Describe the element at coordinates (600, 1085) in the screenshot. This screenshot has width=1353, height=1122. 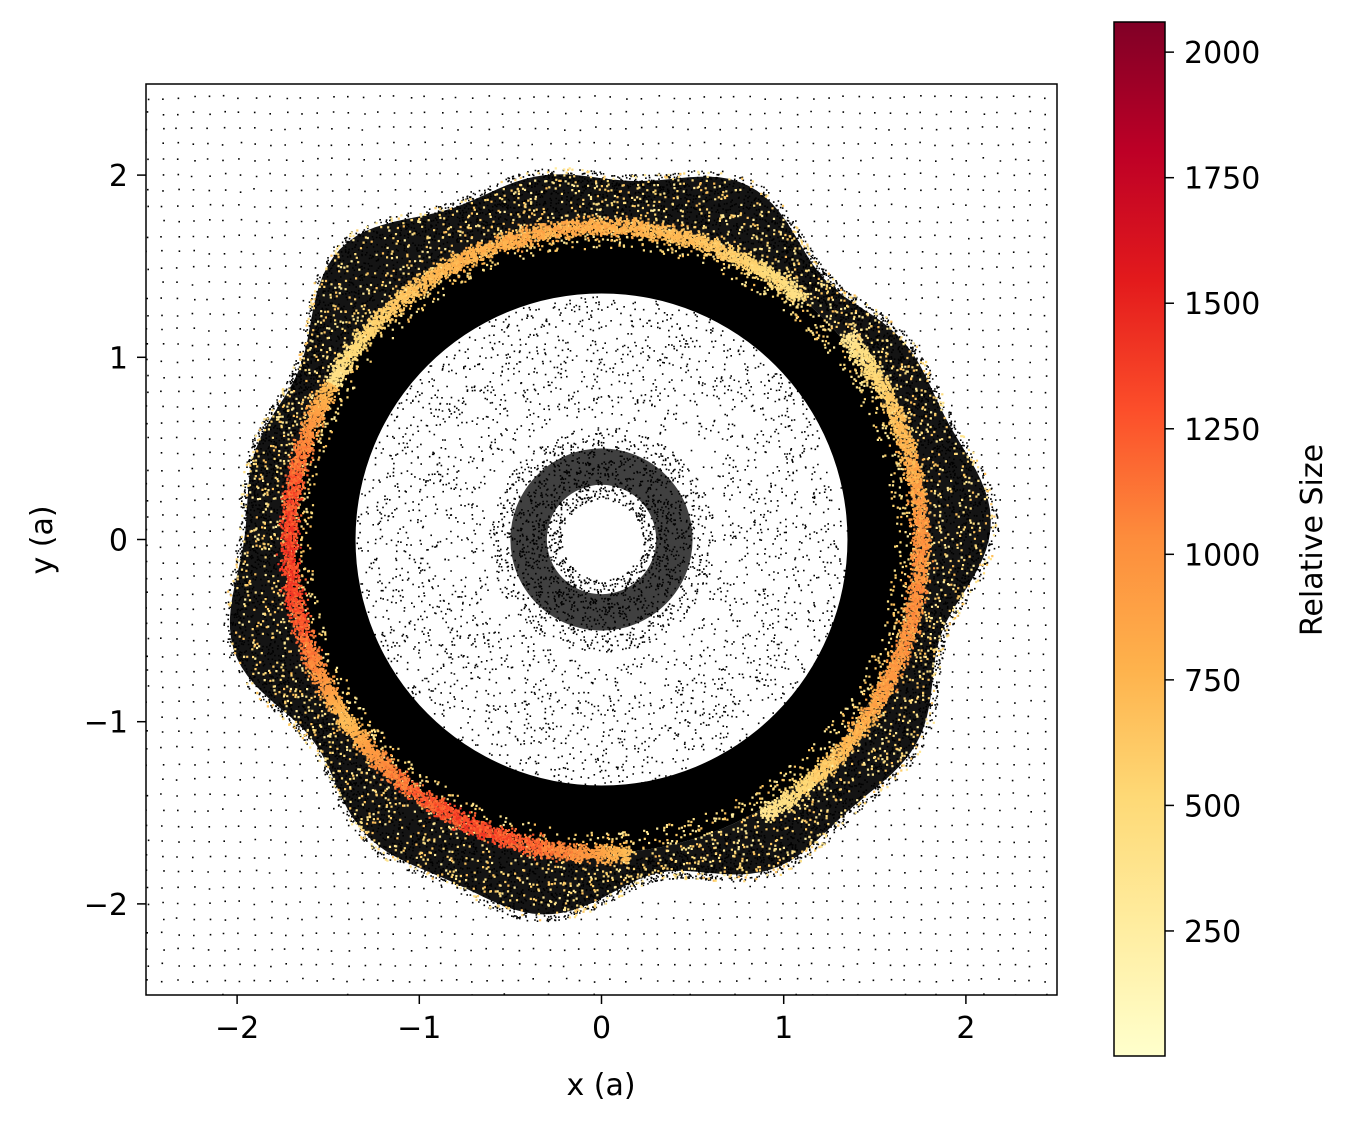
I see `x-axis-label: x (a)` at that location.